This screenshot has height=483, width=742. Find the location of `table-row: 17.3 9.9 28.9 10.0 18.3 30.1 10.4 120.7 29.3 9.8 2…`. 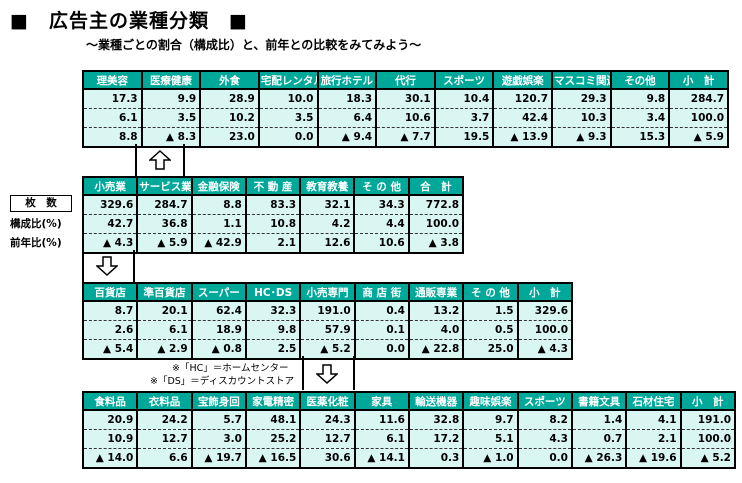

table-row: 17.3 9.9 28.9 10.0 18.3 30.1 10.4 120.7 29.3 9.8 2… is located at coordinates (405, 99).